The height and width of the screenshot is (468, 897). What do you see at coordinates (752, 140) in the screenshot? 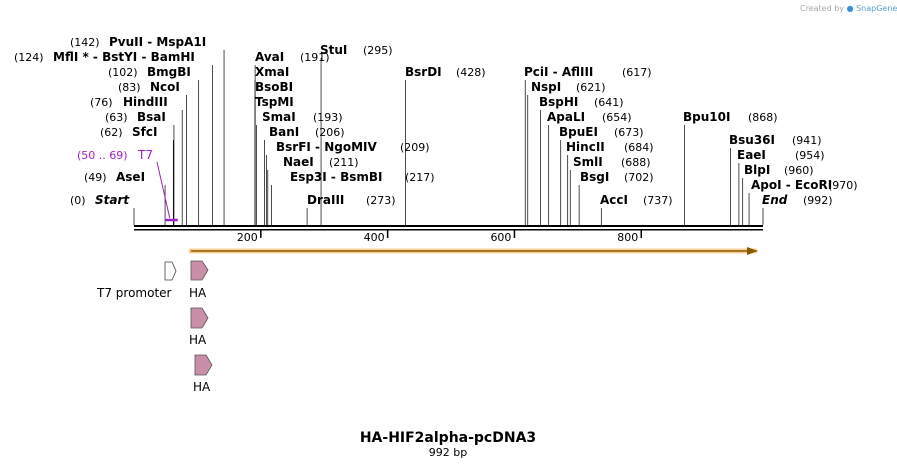
I see `site-name: Bsu36I` at bounding box center [752, 140].